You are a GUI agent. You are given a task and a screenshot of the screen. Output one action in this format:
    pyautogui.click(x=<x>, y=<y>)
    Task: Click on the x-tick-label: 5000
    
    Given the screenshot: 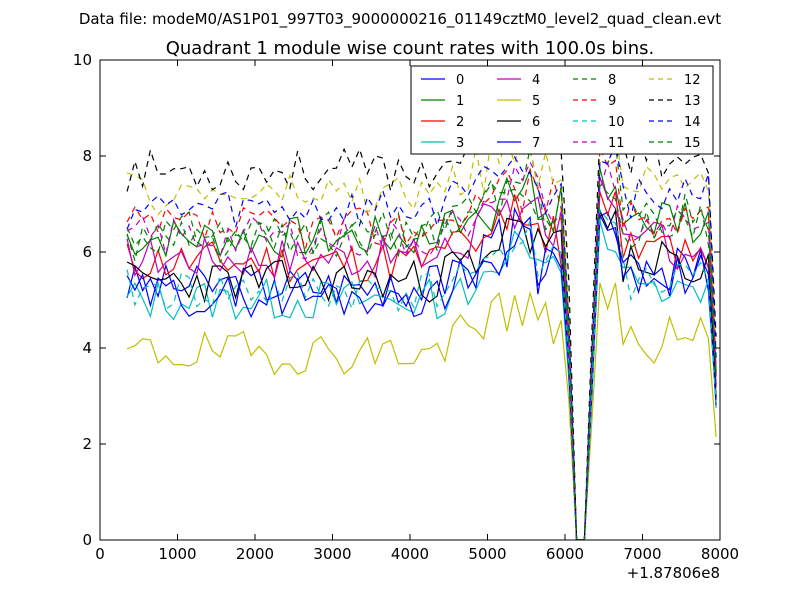 What is the action you would take?
    pyautogui.click(x=487, y=554)
    